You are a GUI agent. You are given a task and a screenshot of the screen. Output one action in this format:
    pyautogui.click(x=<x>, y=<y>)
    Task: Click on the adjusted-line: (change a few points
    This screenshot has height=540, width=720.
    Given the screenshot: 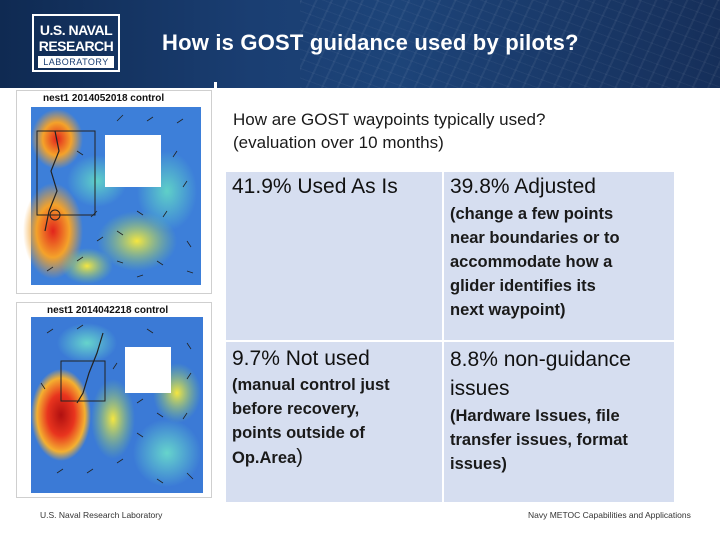 What is the action you would take?
    pyautogui.click(x=532, y=214)
    